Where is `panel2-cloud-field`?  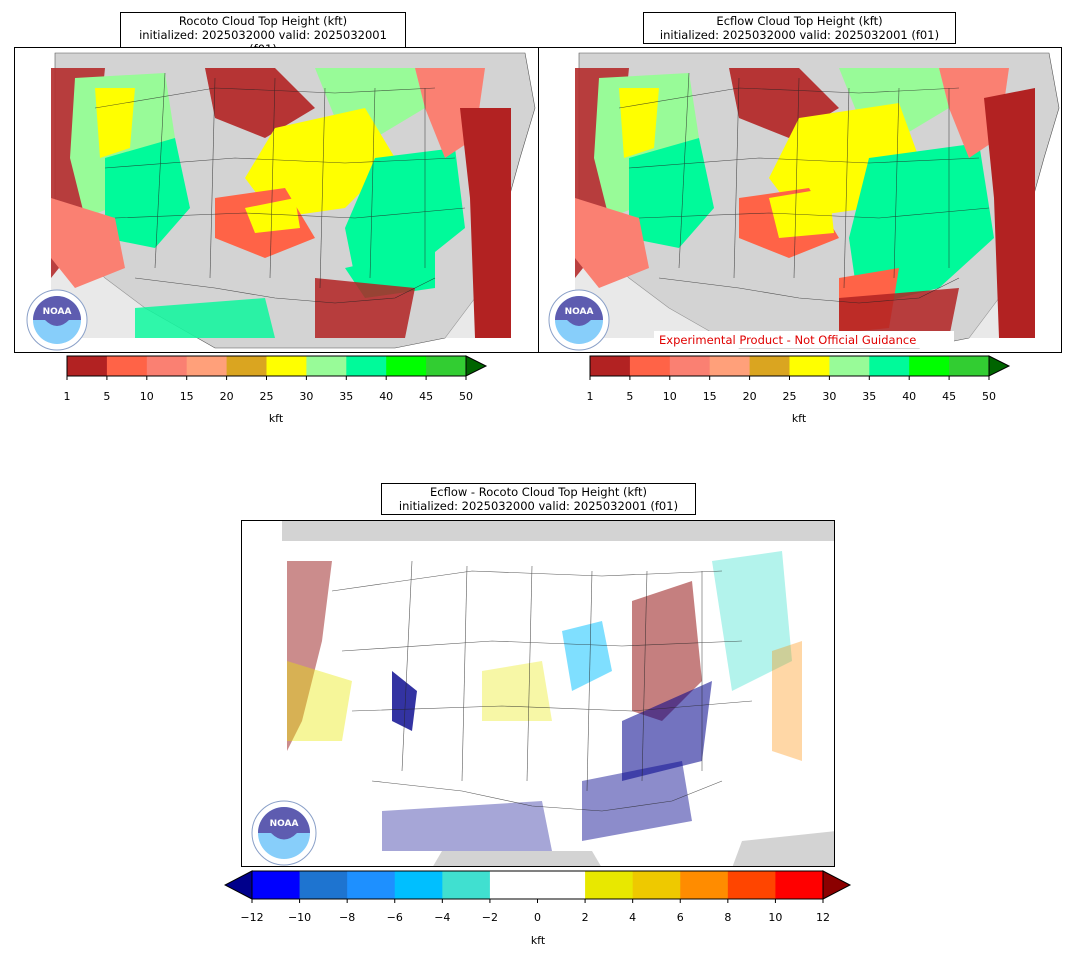
panel2-cloud-field is located at coordinates (805, 203).